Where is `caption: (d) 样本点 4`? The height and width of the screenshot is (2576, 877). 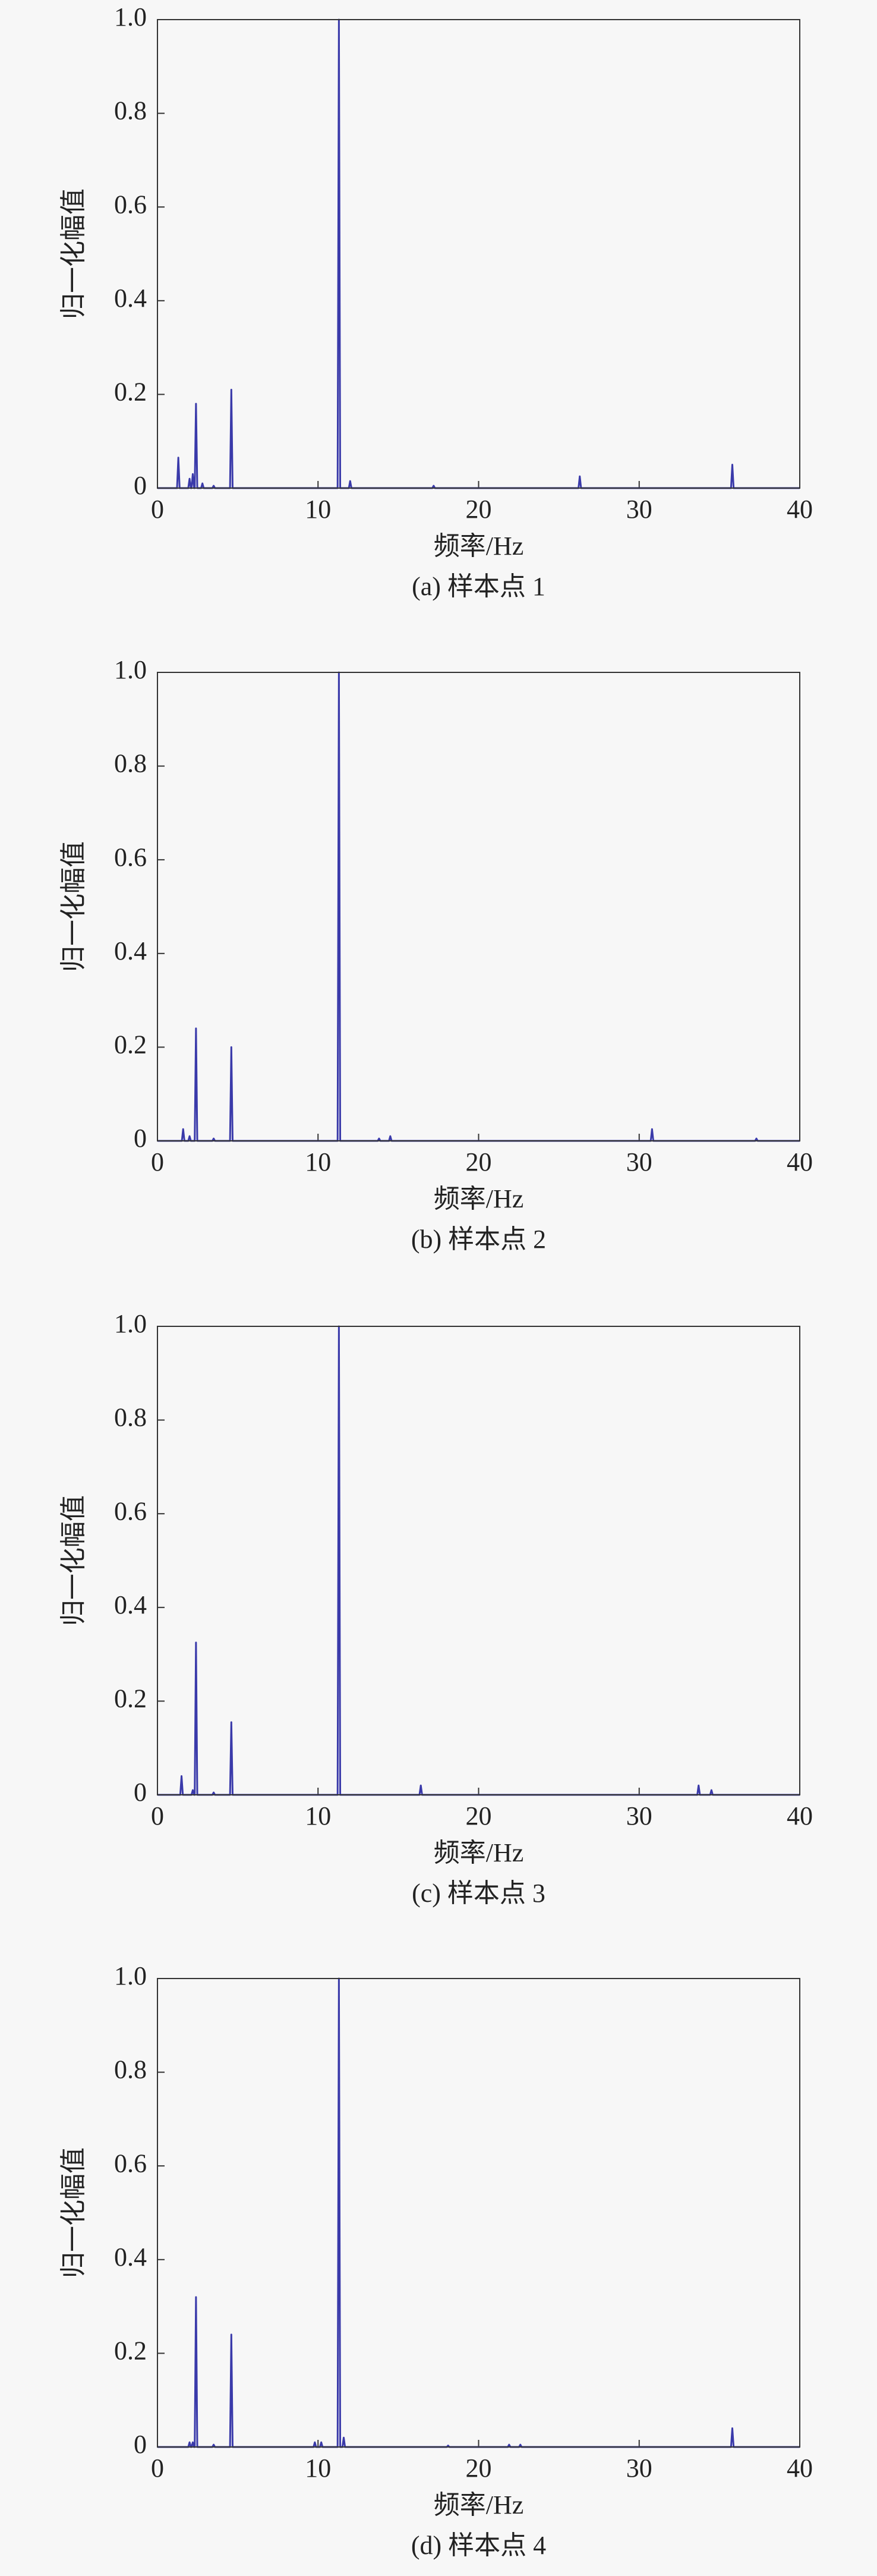
caption: (d) 样本点 4 is located at coordinates (479, 2545).